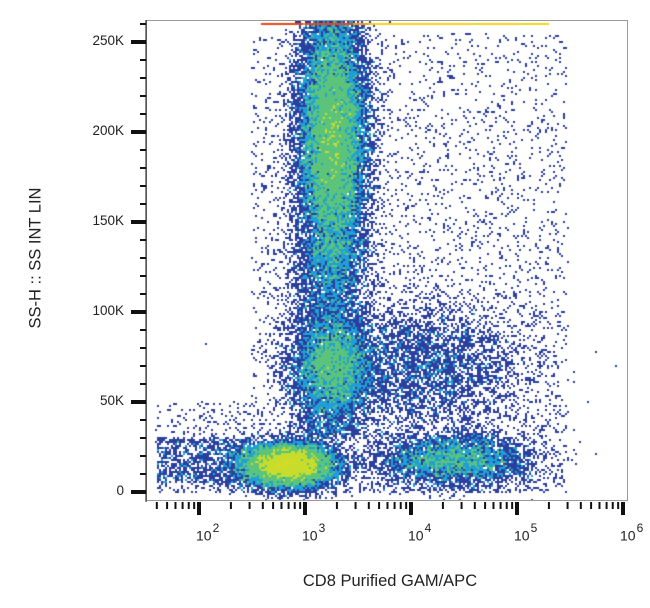 The height and width of the screenshot is (608, 650). What do you see at coordinates (314, 532) in the screenshot?
I see `x-tick-label: 10³` at bounding box center [314, 532].